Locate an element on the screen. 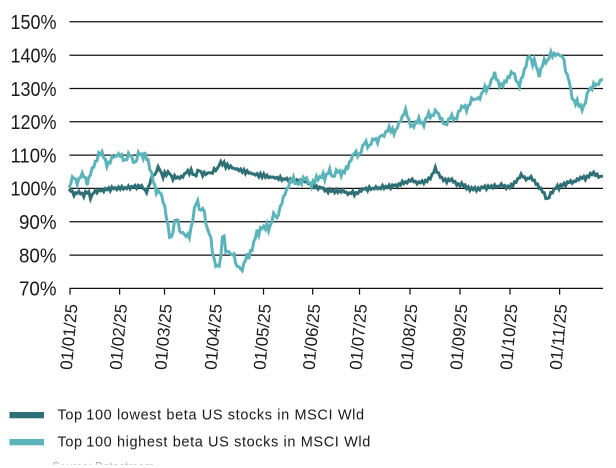 The height and width of the screenshot is (468, 616). svg-text: 01/10/25 is located at coordinates (509, 336).